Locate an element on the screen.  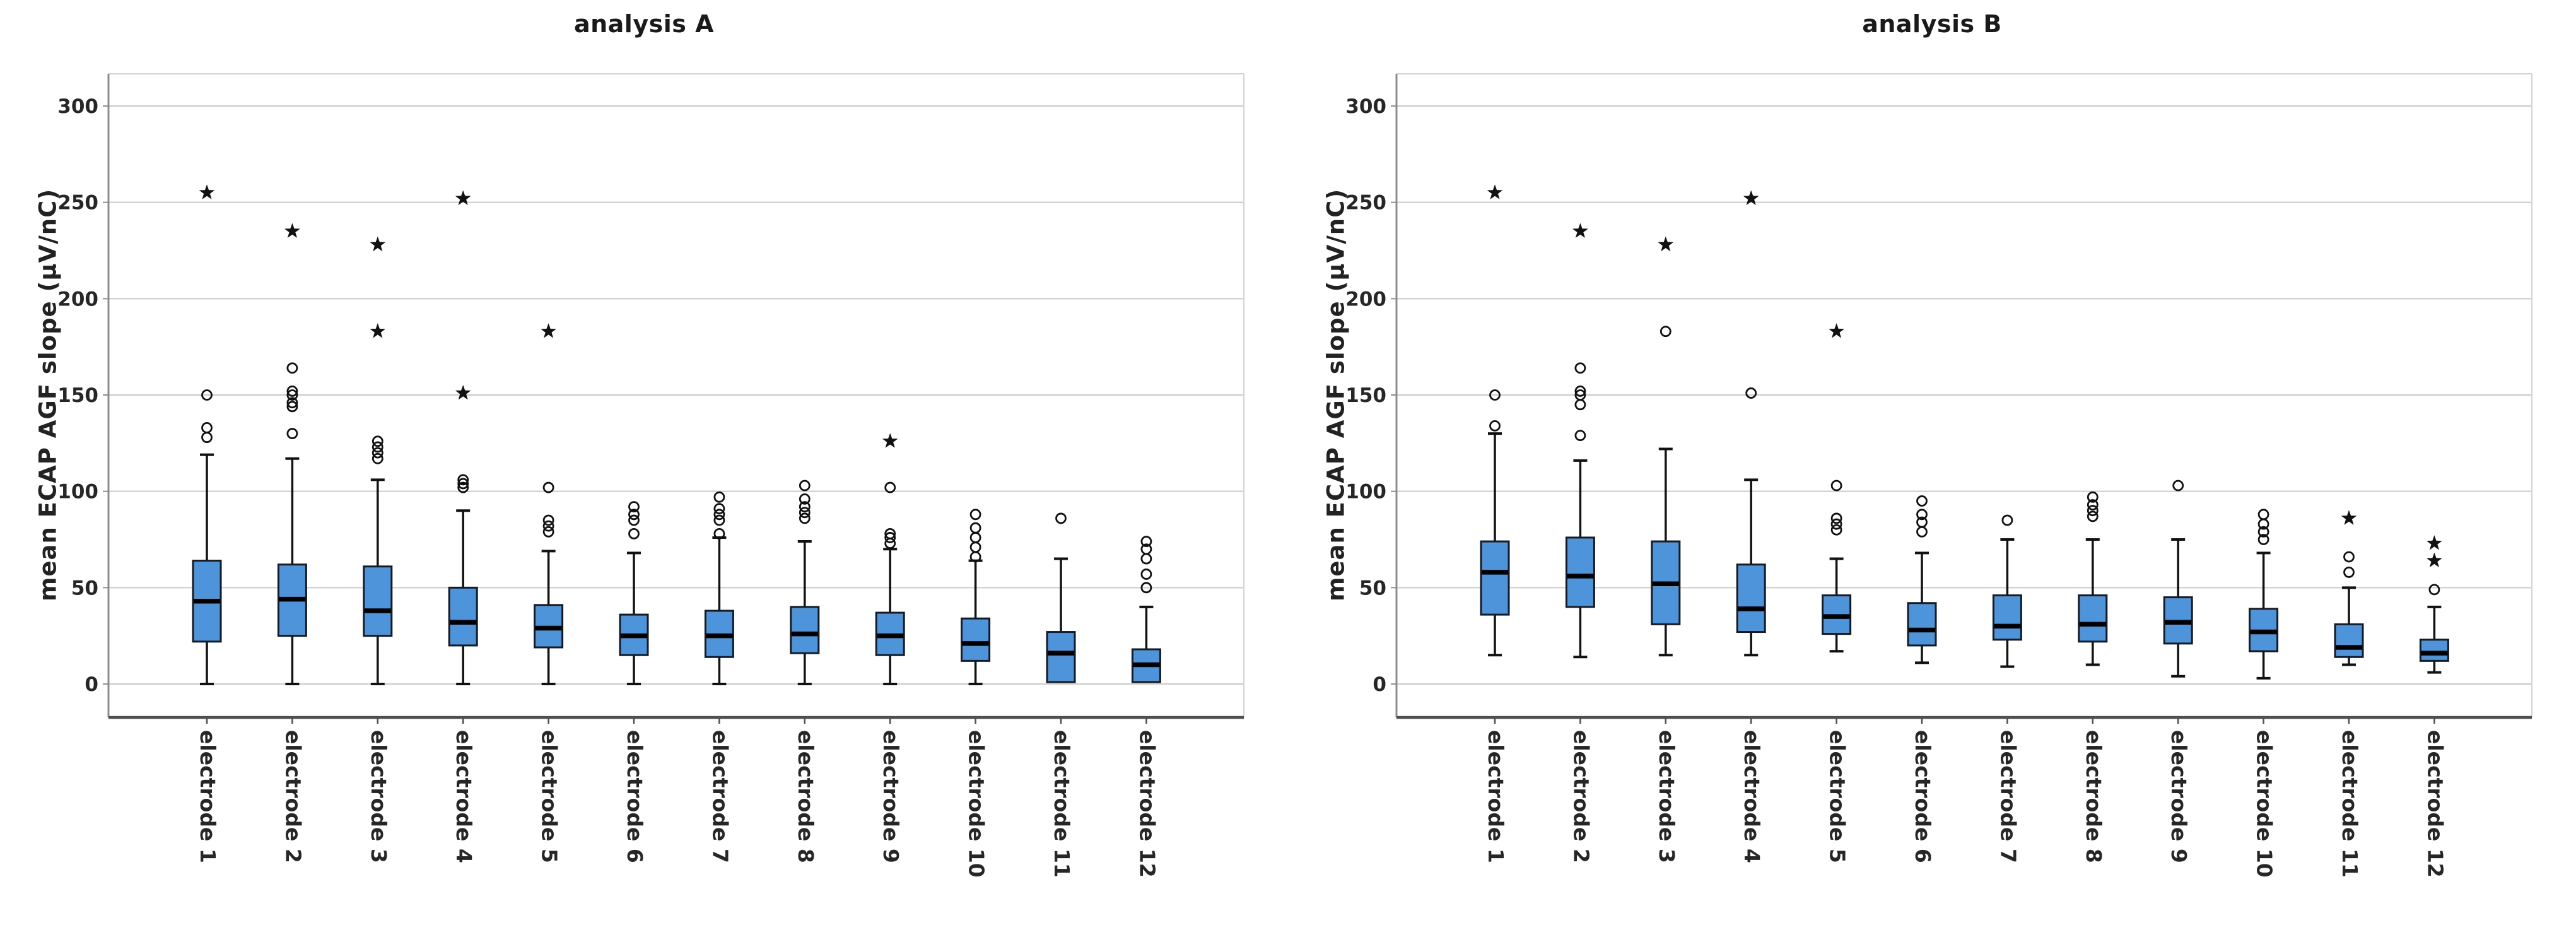
y-tick-label: 0 is located at coordinates (1379, 684).